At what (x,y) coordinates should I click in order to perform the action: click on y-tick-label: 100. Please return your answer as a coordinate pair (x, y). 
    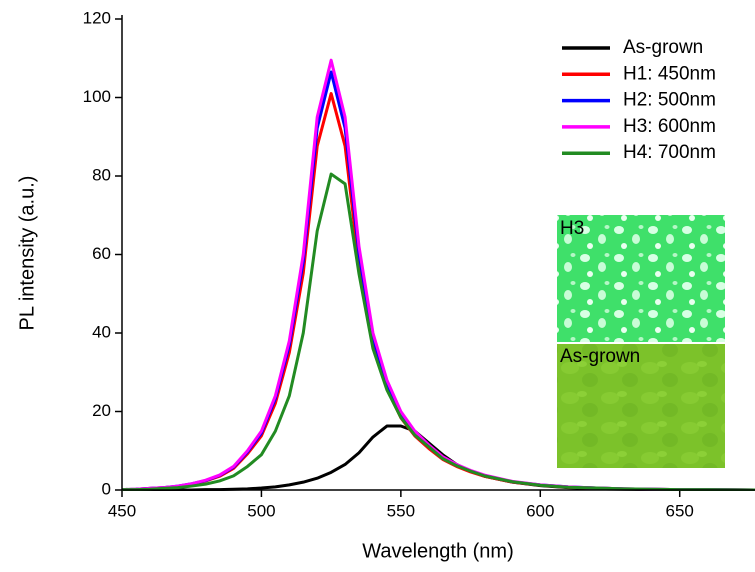
    Looking at the image, I should click on (97, 96).